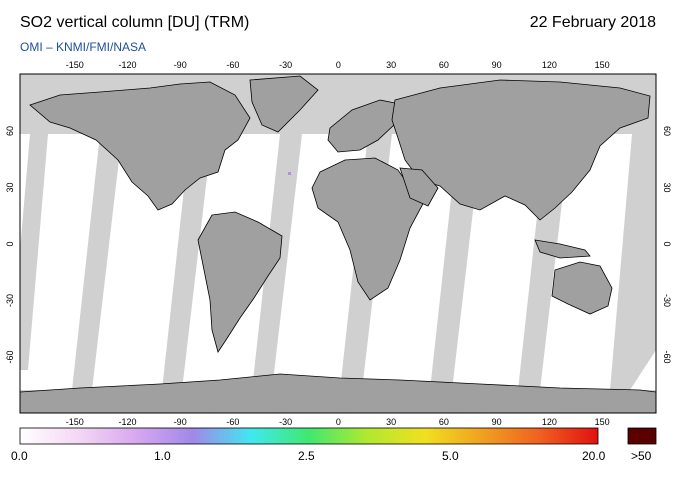 The image size is (676, 480). Describe the element at coordinates (594, 456) in the screenshot. I see `colorbar-label-4: 20.0` at that location.